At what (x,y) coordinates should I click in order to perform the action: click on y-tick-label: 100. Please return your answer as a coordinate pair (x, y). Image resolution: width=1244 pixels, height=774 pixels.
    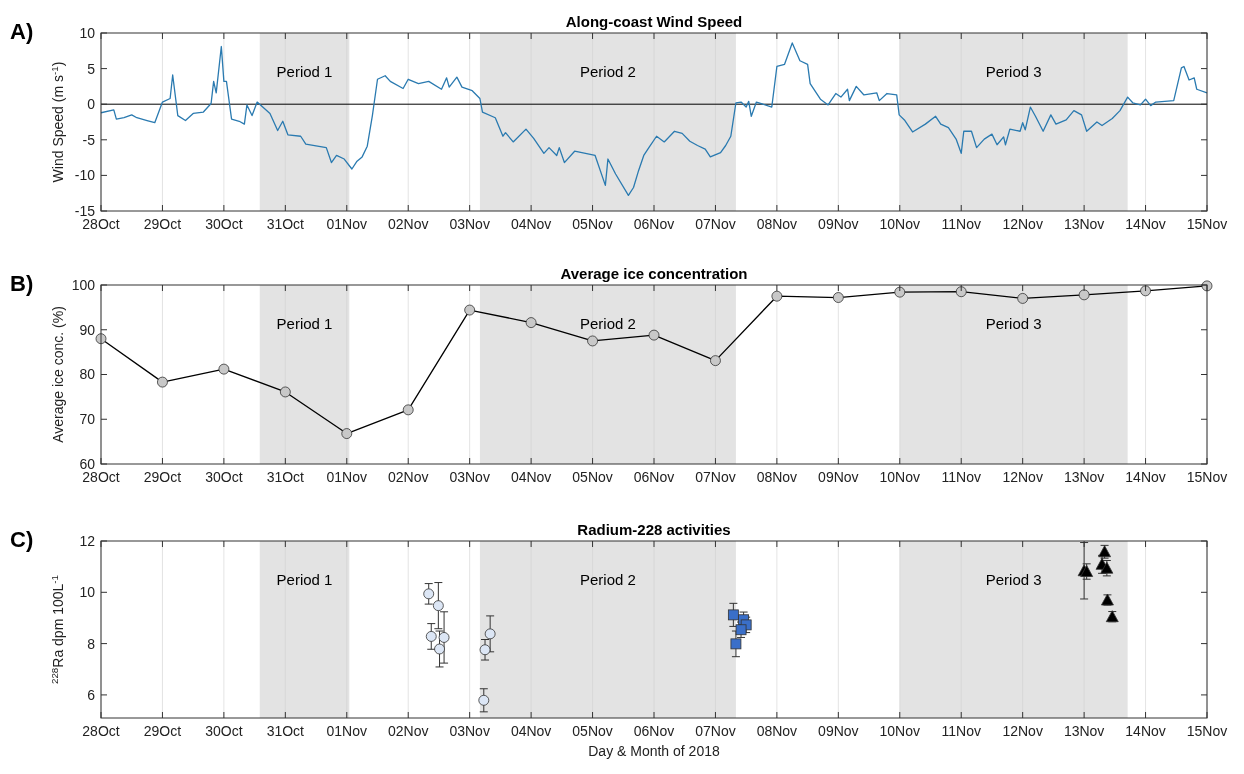
    Looking at the image, I should click on (83, 284).